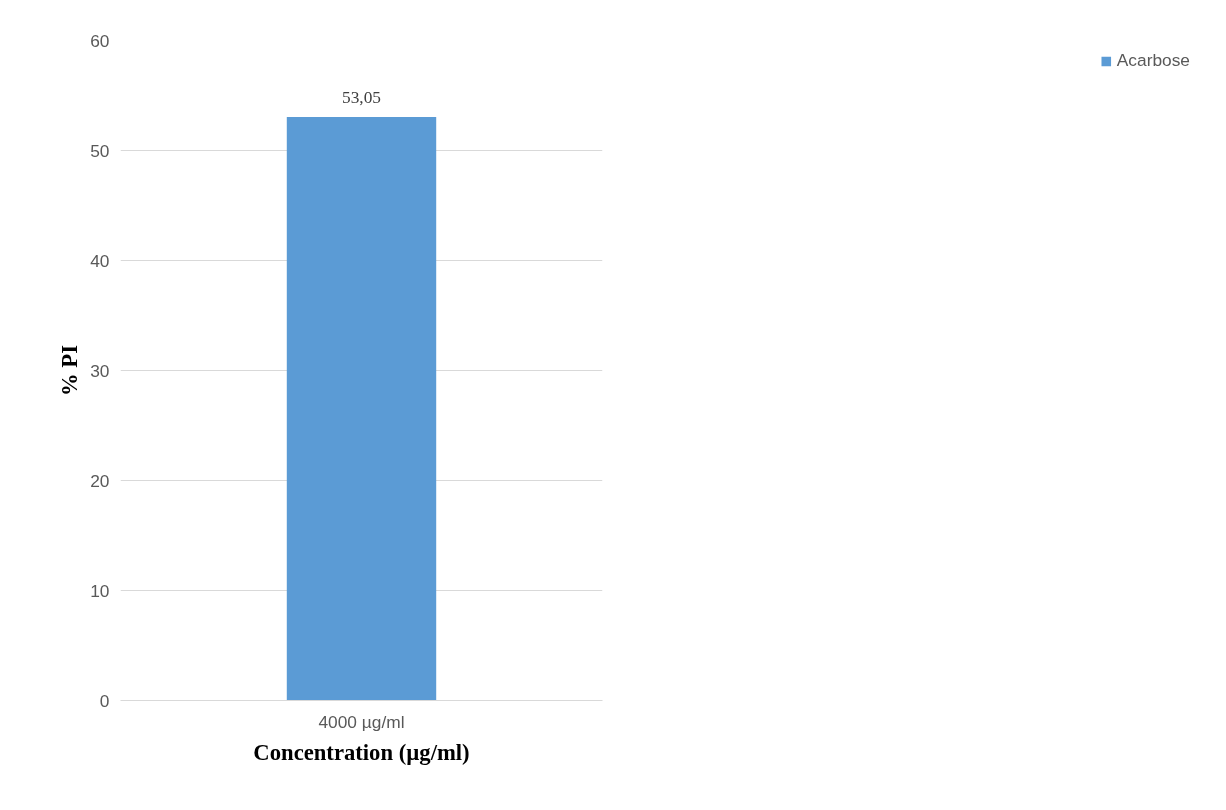 The width and height of the screenshot is (1226, 810). I want to click on legend-label: Acarbose, so click(1153, 60).